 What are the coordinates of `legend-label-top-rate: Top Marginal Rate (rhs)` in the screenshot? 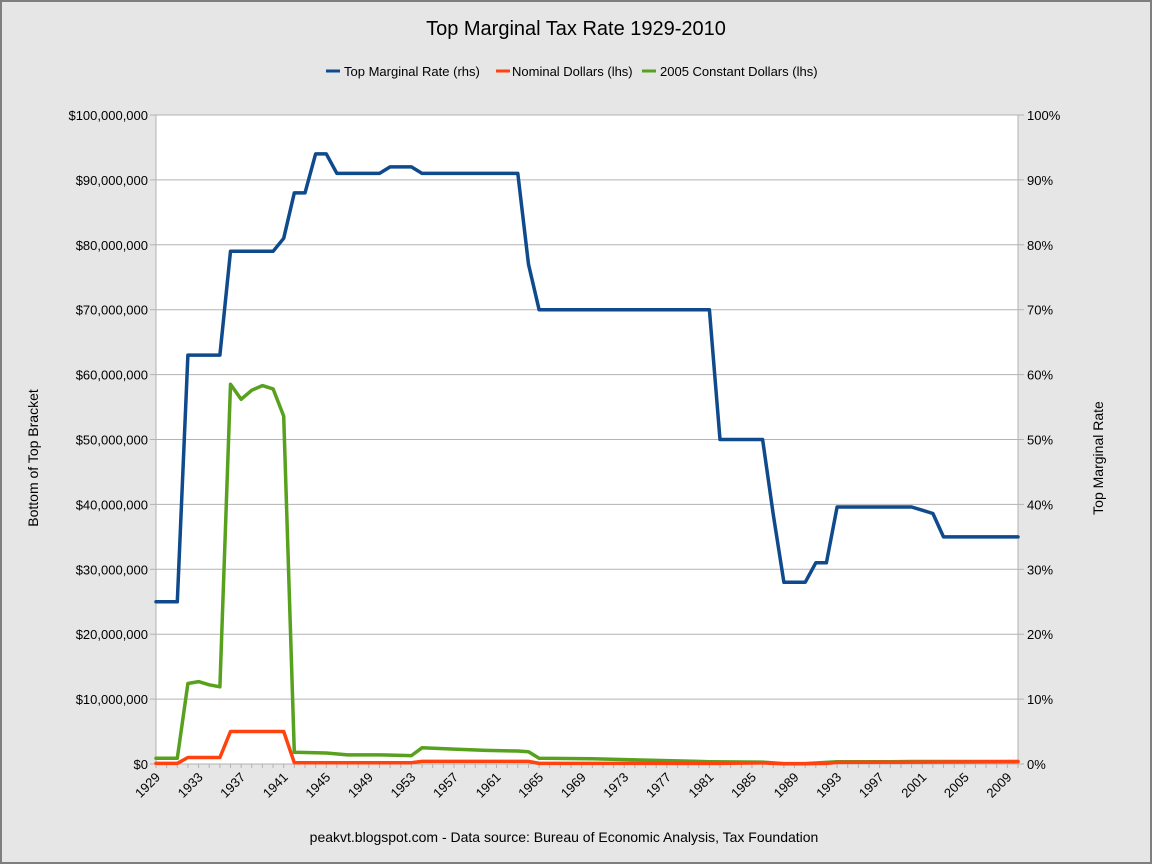 It's located at (412, 71).